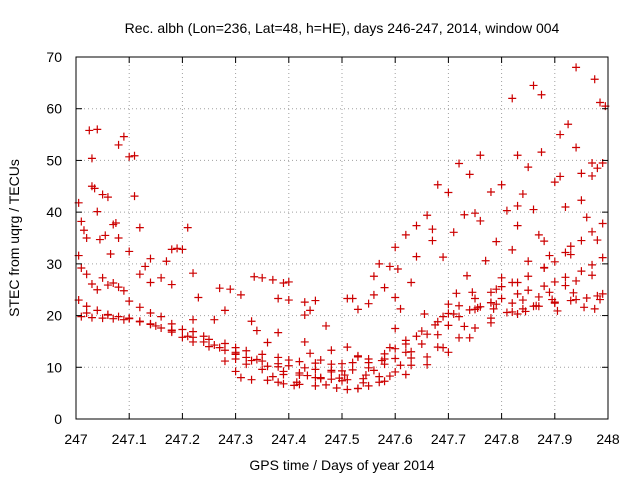 The width and height of the screenshot is (640, 480). What do you see at coordinates (182, 439) in the screenshot?
I see `x-tick-label: 247.2` at bounding box center [182, 439].